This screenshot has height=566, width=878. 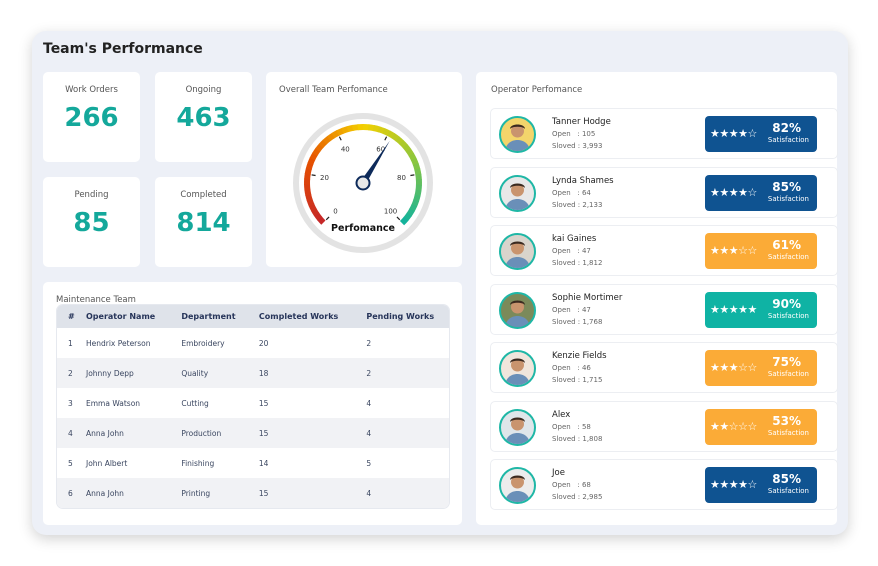 What do you see at coordinates (363, 183) in the screenshot?
I see `performance-gauge: 0 20 40 60 80 100 Perfomance` at bounding box center [363, 183].